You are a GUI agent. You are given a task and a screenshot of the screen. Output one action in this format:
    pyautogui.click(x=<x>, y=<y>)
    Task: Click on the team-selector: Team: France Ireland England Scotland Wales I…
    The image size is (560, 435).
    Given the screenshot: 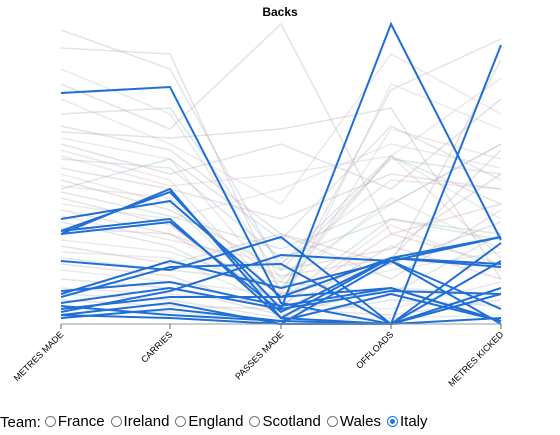 What is the action you would take?
    pyautogui.click(x=215, y=422)
    